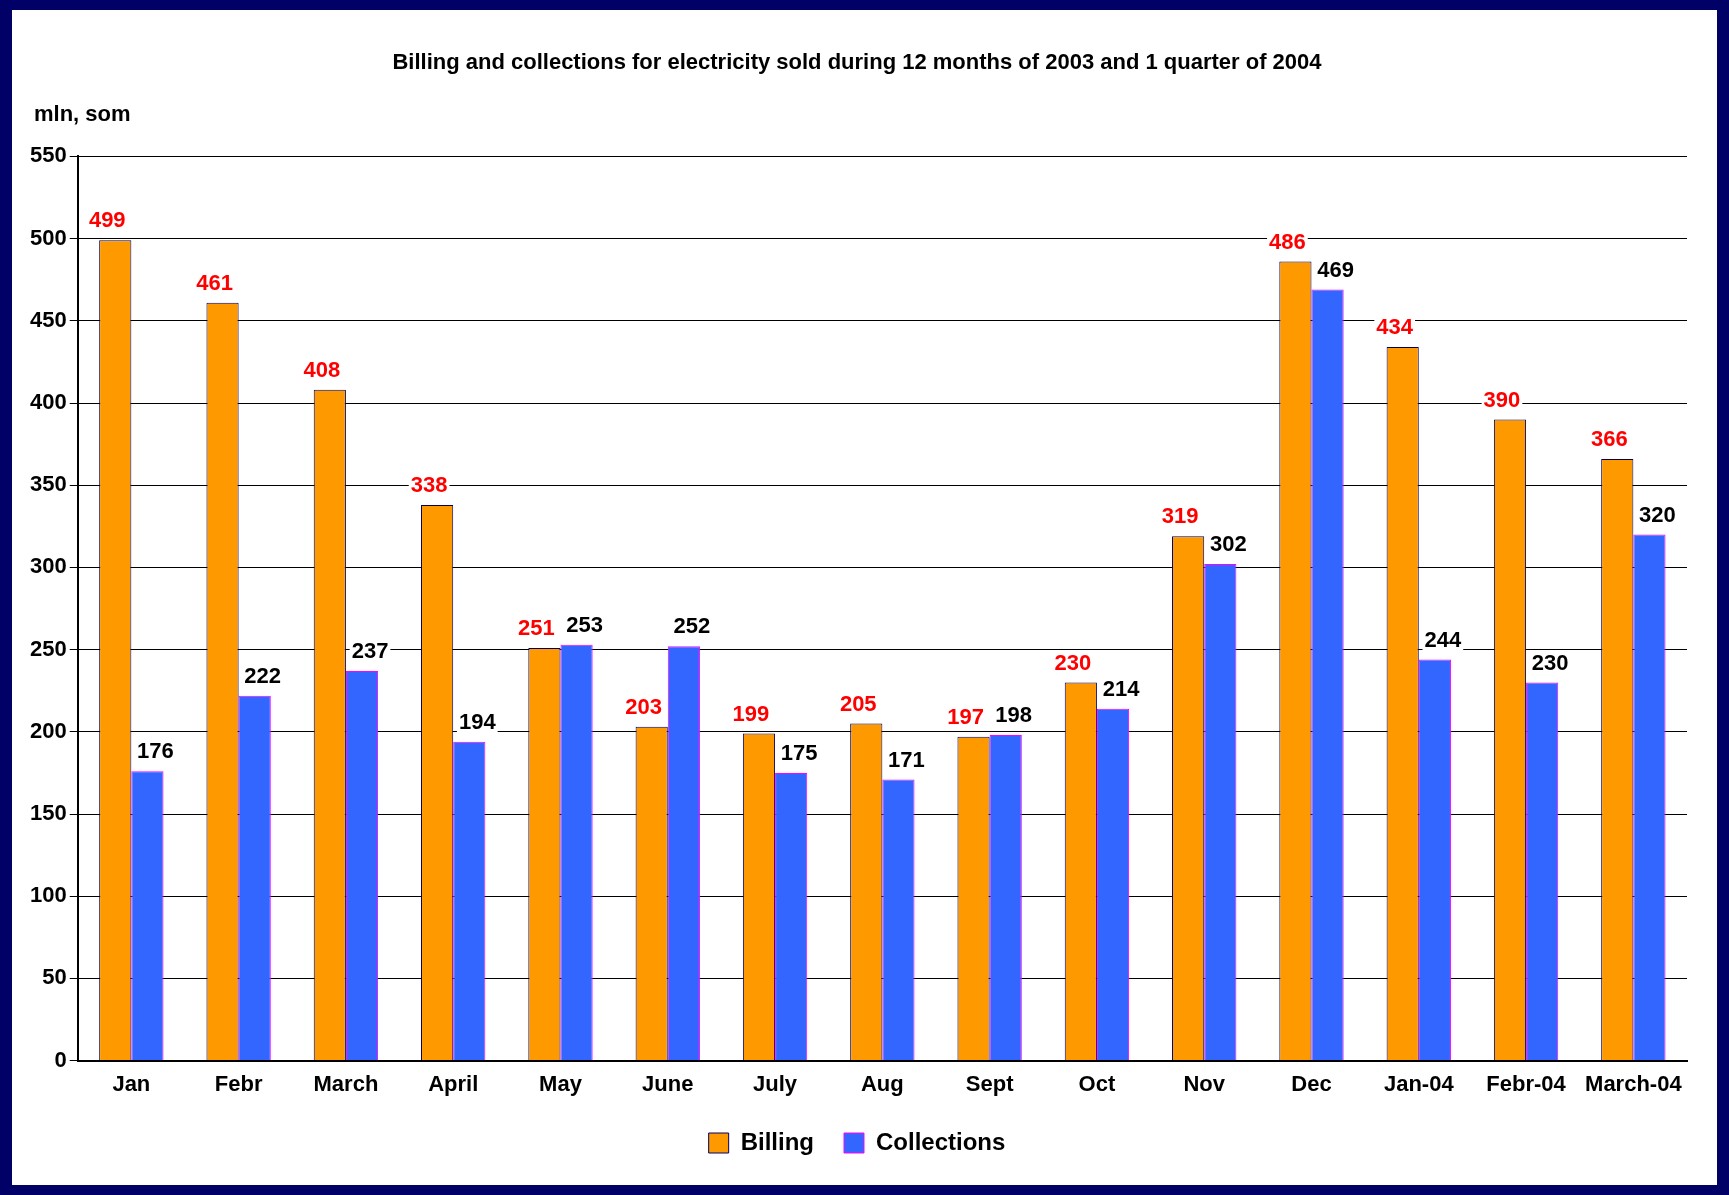 The height and width of the screenshot is (1195, 1729). What do you see at coordinates (48, 155) in the screenshot?
I see `y-tick-label: 550` at bounding box center [48, 155].